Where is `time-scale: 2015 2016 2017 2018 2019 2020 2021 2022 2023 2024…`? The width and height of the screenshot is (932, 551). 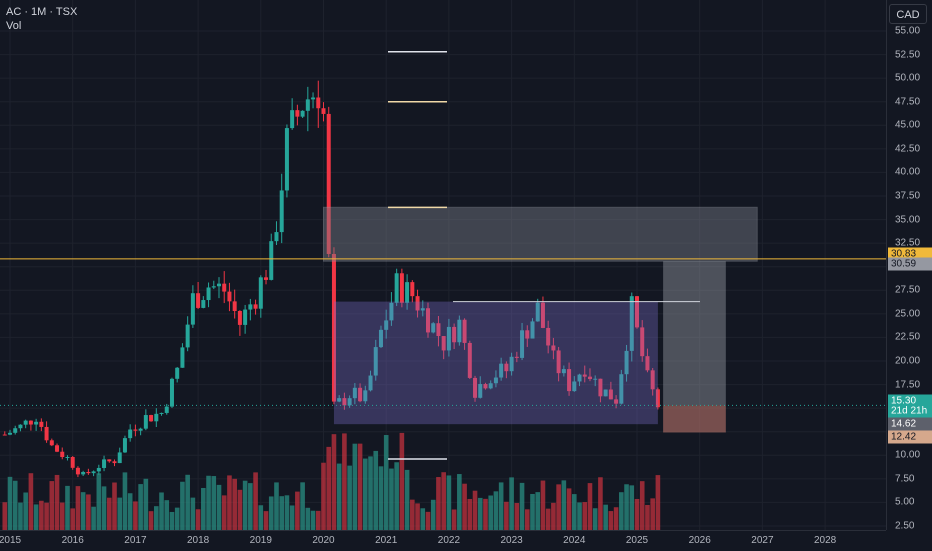 time-scale: 2015 2016 2017 2018 2019 2020 2021 2022 2023 2024… is located at coordinates (443, 540).